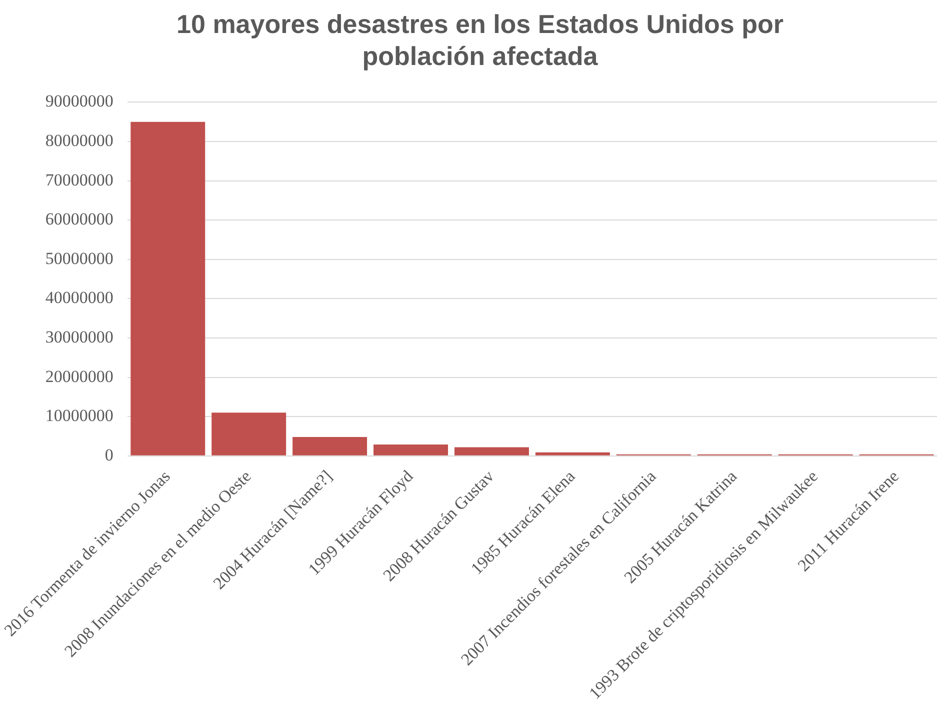  Describe the element at coordinates (79, 101) in the screenshot. I see `y-tick-label: 90000000` at that location.